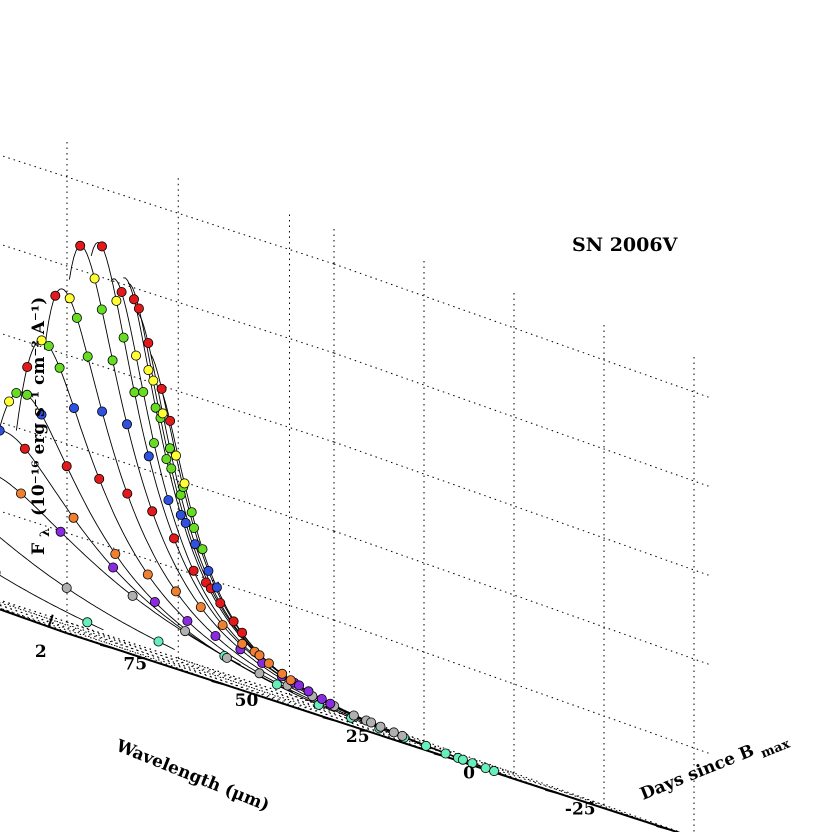 This screenshot has width=830, height=832. What do you see at coordinates (45, 532) in the screenshot?
I see `z-axis-label-subscript: λ` at bounding box center [45, 532].